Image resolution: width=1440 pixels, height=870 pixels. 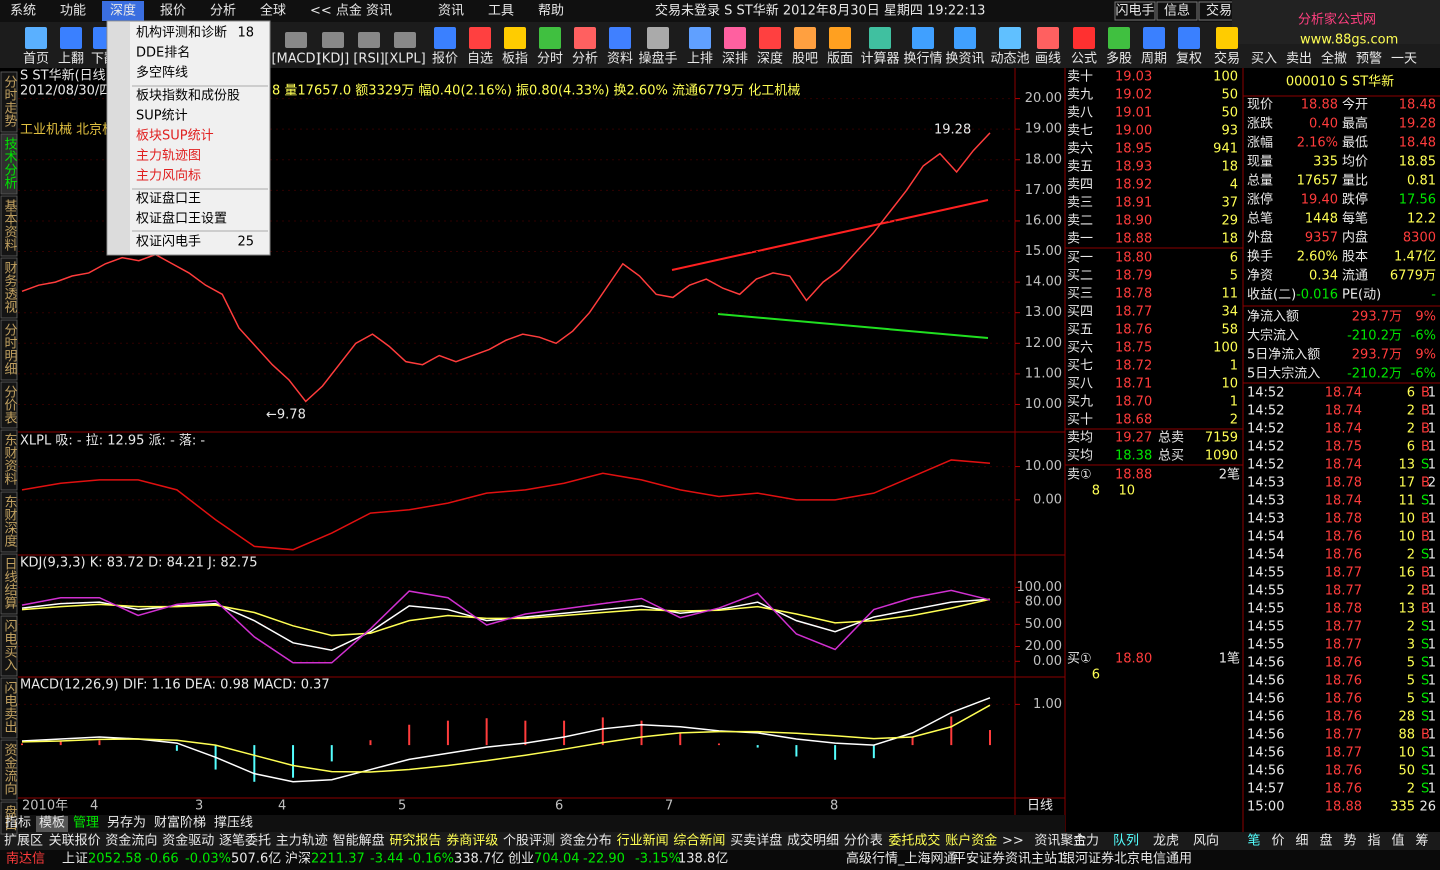 What do you see at coordinates (1013, 841) in the screenshot?
I see `info-tab: >>` at bounding box center [1013, 841].